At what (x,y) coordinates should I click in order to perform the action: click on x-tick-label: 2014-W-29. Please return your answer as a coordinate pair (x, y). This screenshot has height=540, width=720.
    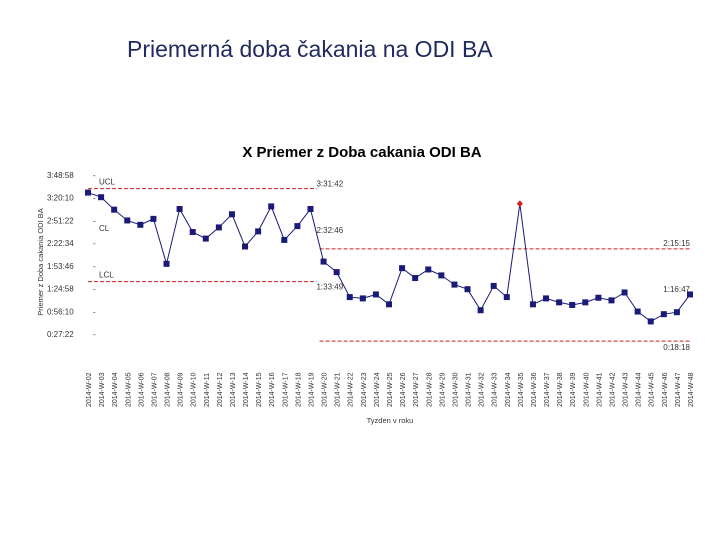
    Looking at the image, I should click on (442, 389).